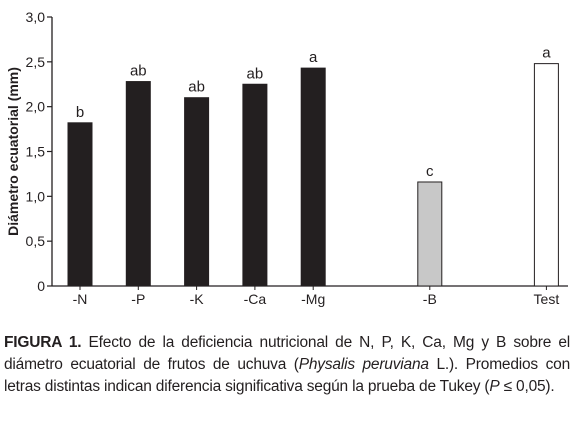 The width and height of the screenshot is (574, 431). I want to click on x-tick-label: -K, so click(197, 299).